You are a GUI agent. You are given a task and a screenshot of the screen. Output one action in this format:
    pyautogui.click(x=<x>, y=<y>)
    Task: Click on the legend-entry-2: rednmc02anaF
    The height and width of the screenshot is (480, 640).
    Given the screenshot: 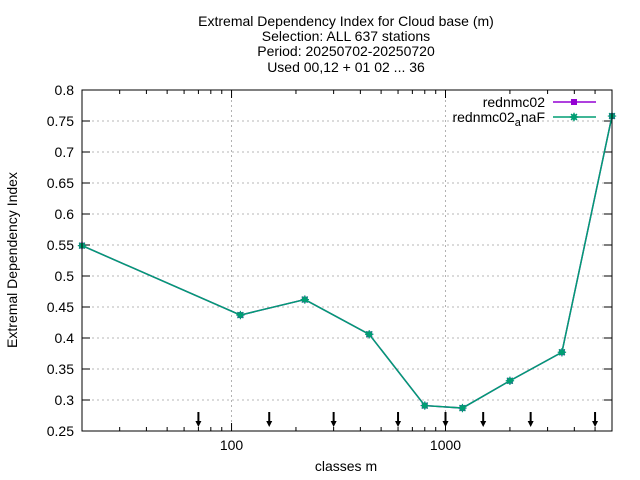 What is the action you would take?
    pyautogui.click(x=524, y=119)
    